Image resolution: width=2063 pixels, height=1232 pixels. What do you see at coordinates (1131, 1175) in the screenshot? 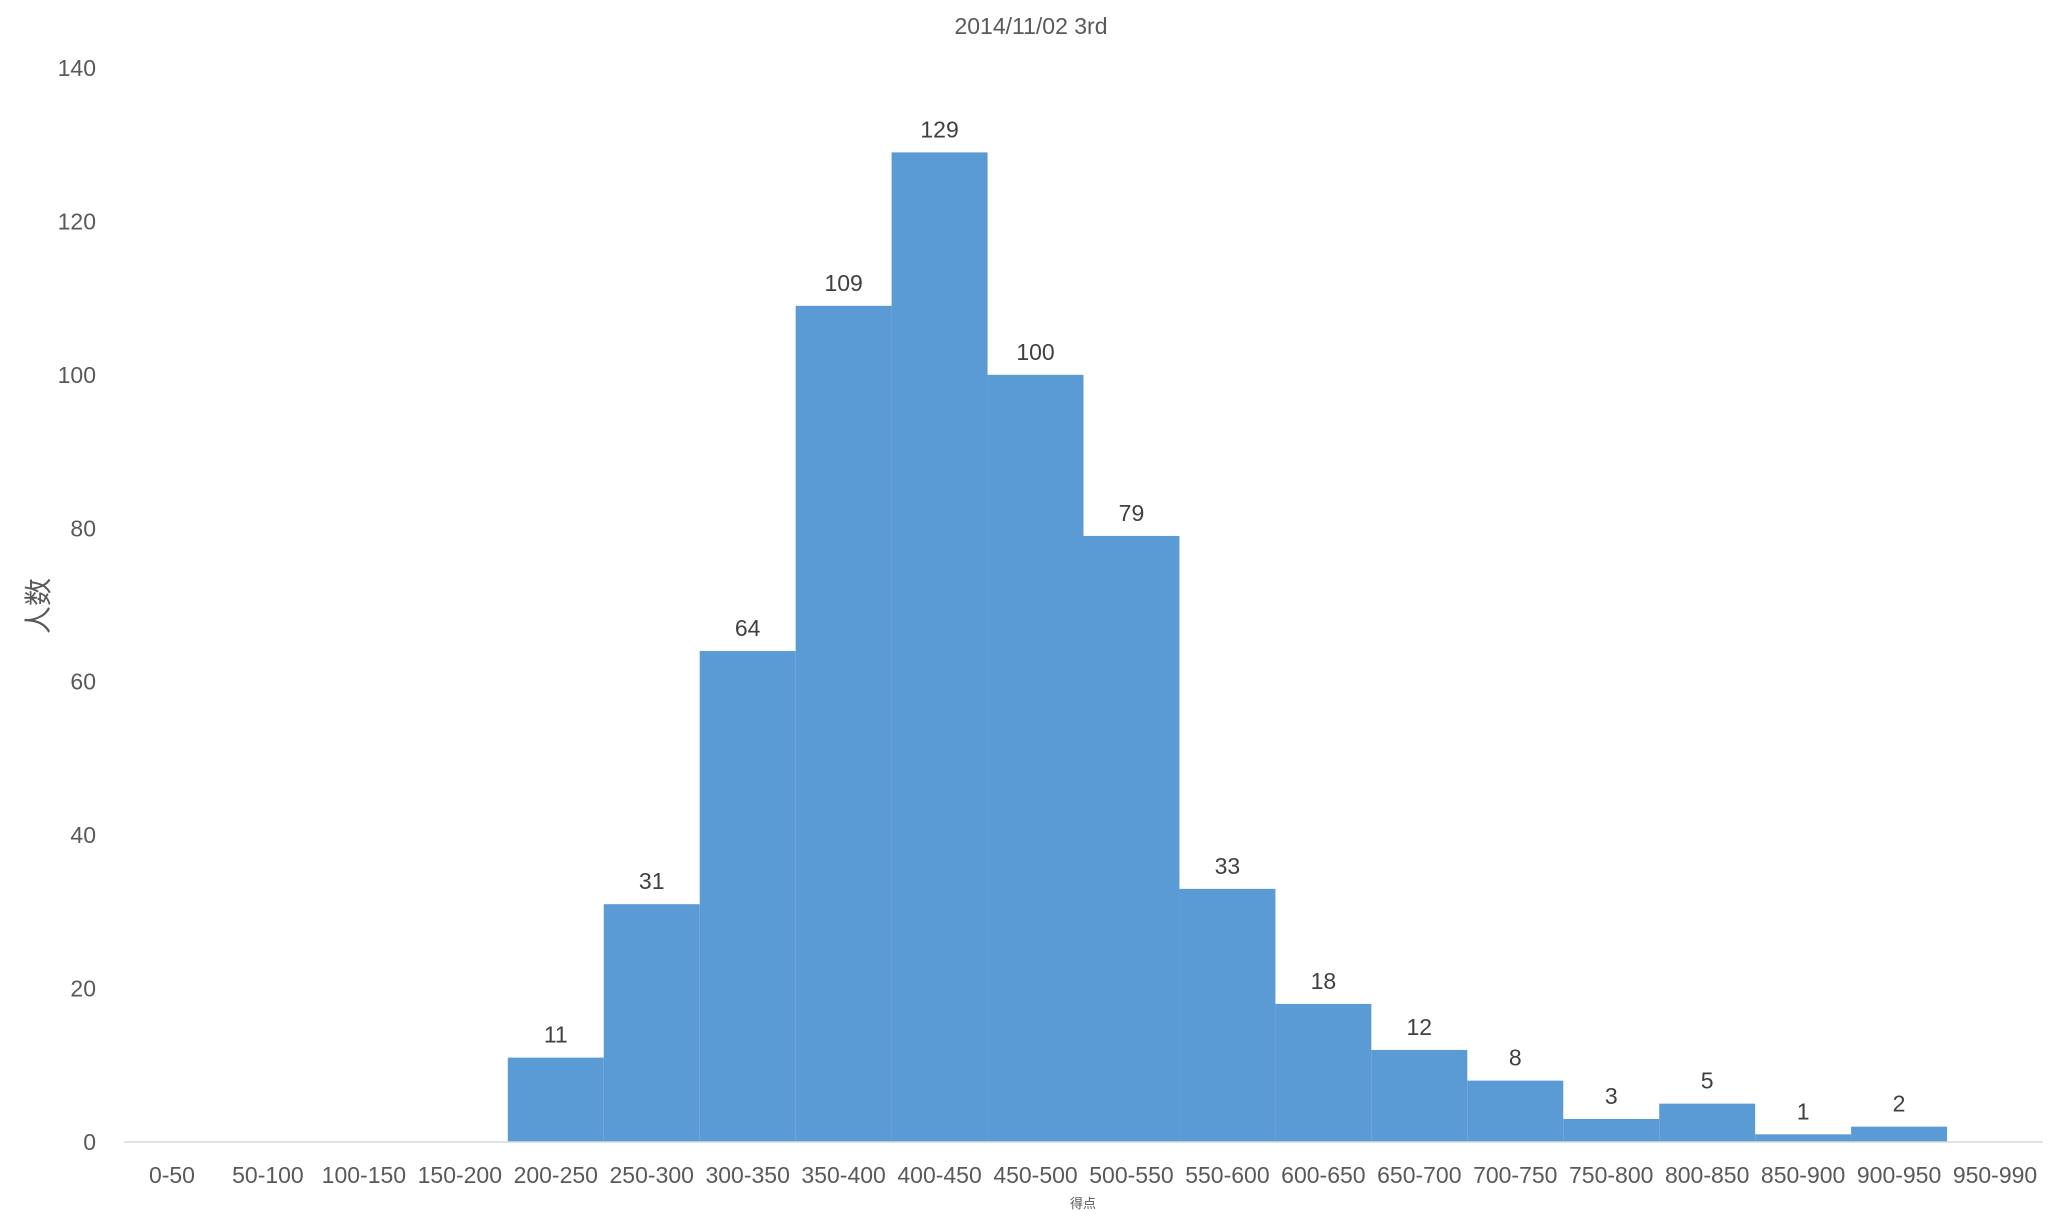
I see `x-tick-label: 500-550` at bounding box center [1131, 1175].